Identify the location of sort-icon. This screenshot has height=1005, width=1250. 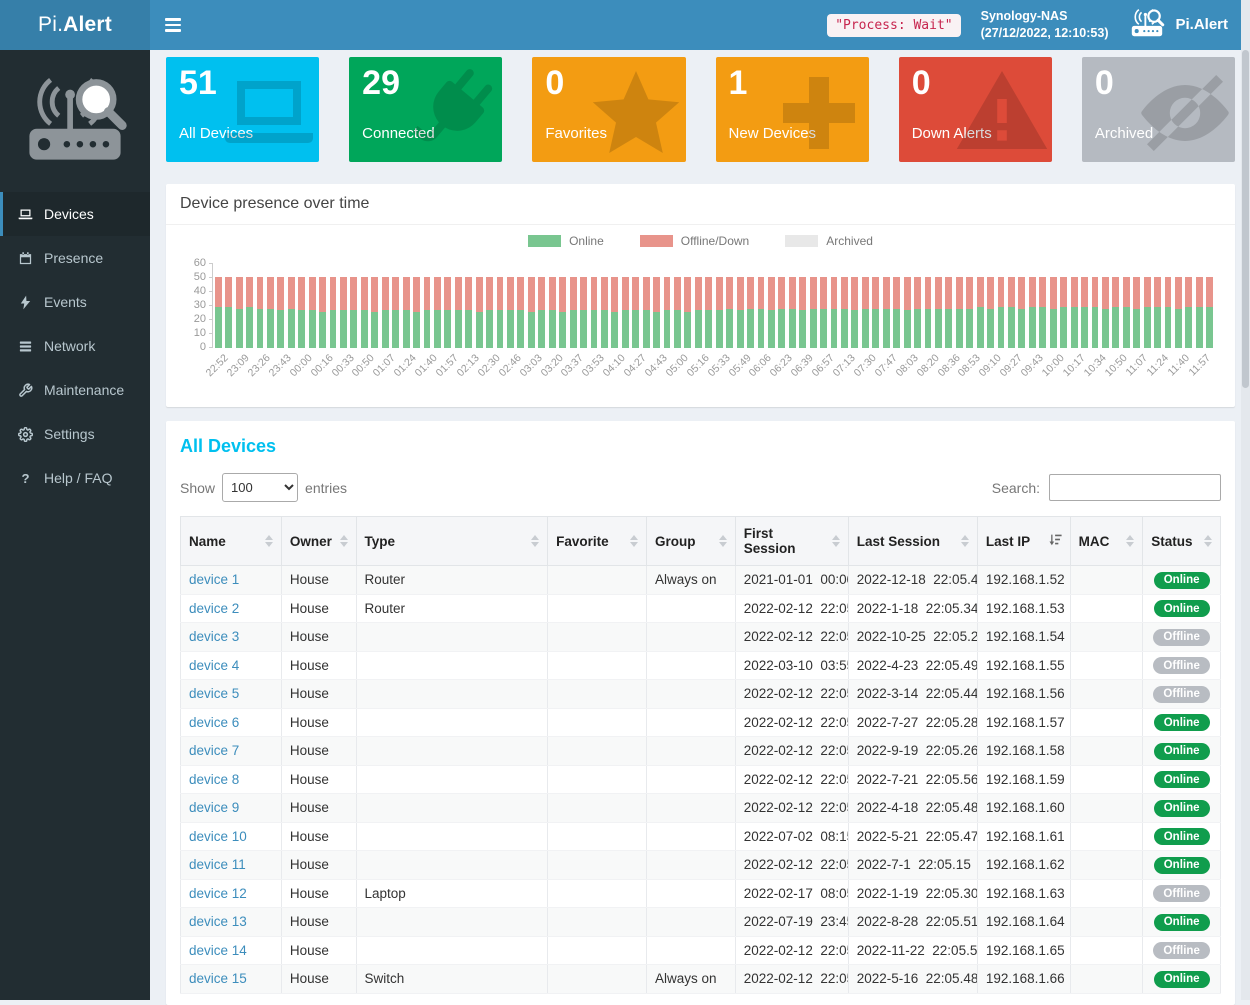
(723, 541).